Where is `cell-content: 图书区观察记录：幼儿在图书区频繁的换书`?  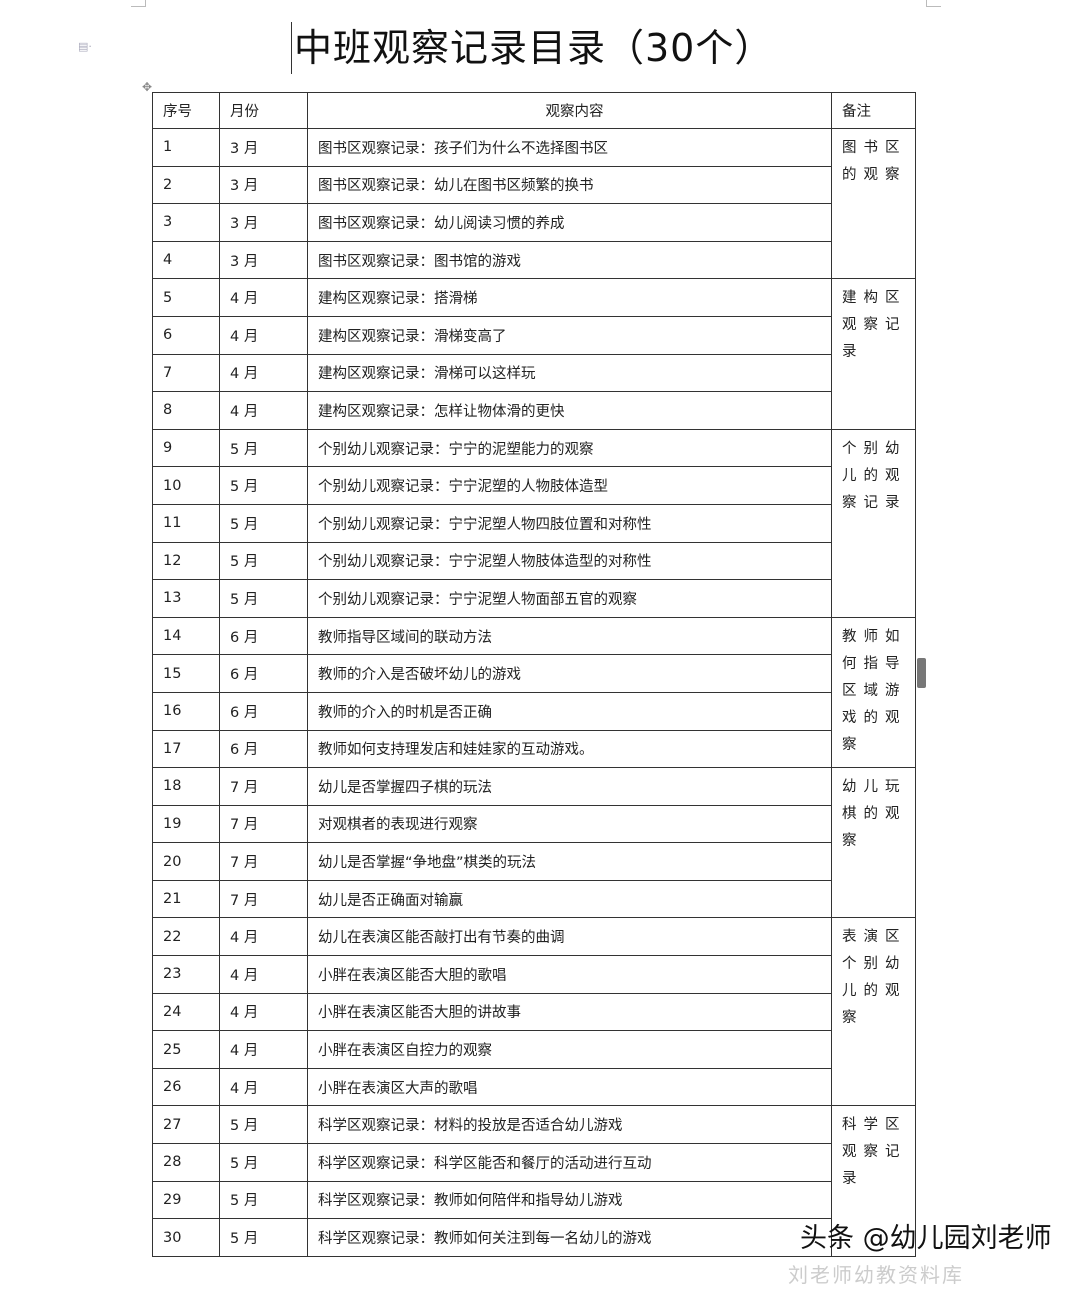
cell-content: 图书区观察记录：幼儿在图书区频繁的换书 is located at coordinates (569, 185).